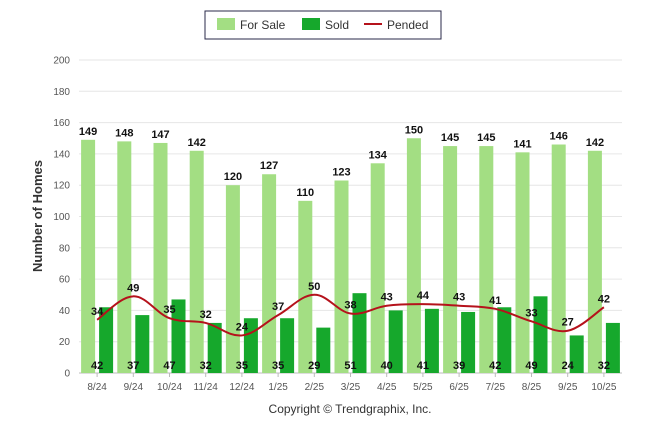  I want to click on data-label-for-sale: 134, so click(378, 155).